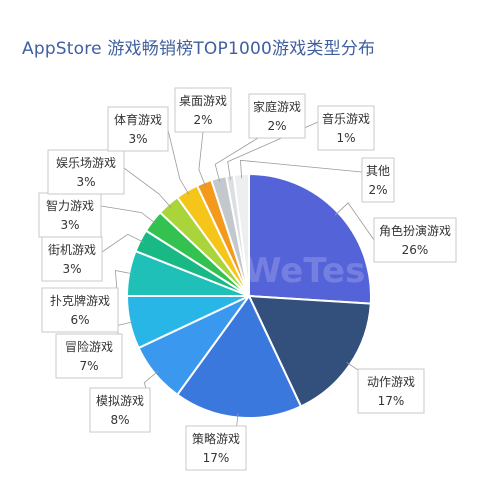 The image size is (480, 496). What do you see at coordinates (391, 382) in the screenshot?
I see `slice-name: 动作游戏` at bounding box center [391, 382].